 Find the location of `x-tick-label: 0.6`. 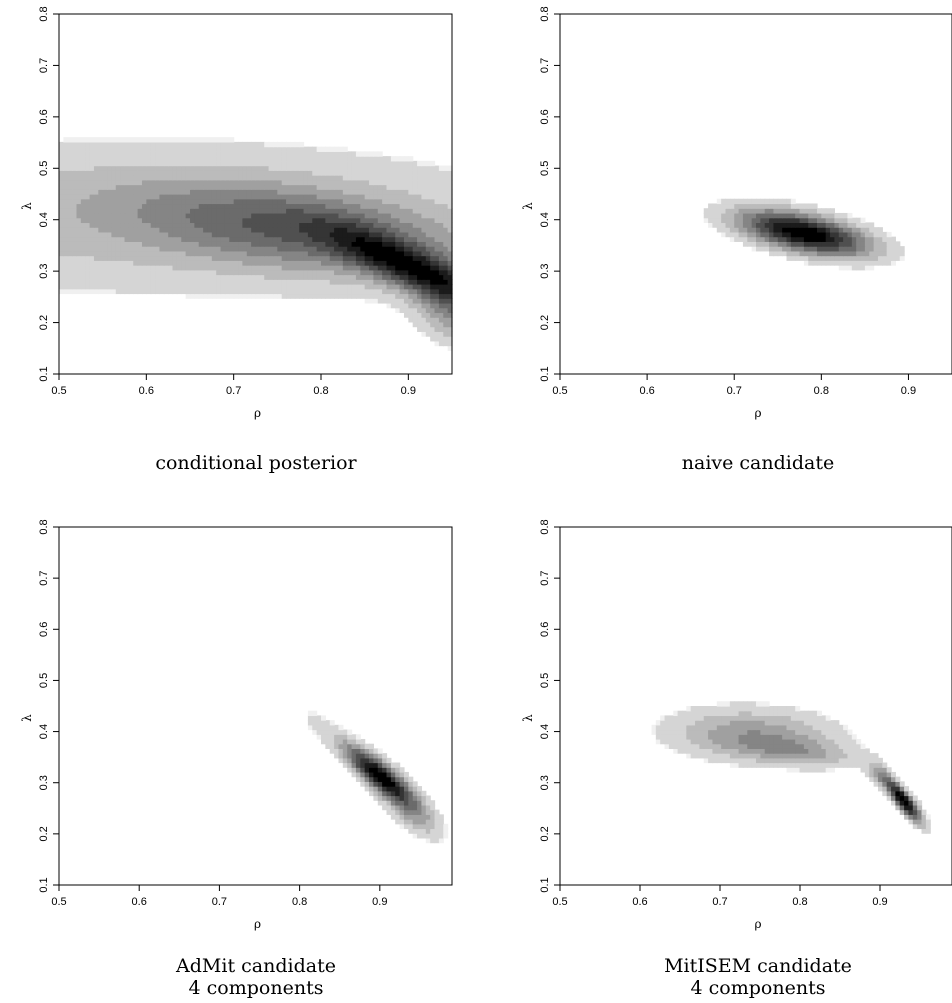

x-tick-label: 0.6 is located at coordinates (146, 391).